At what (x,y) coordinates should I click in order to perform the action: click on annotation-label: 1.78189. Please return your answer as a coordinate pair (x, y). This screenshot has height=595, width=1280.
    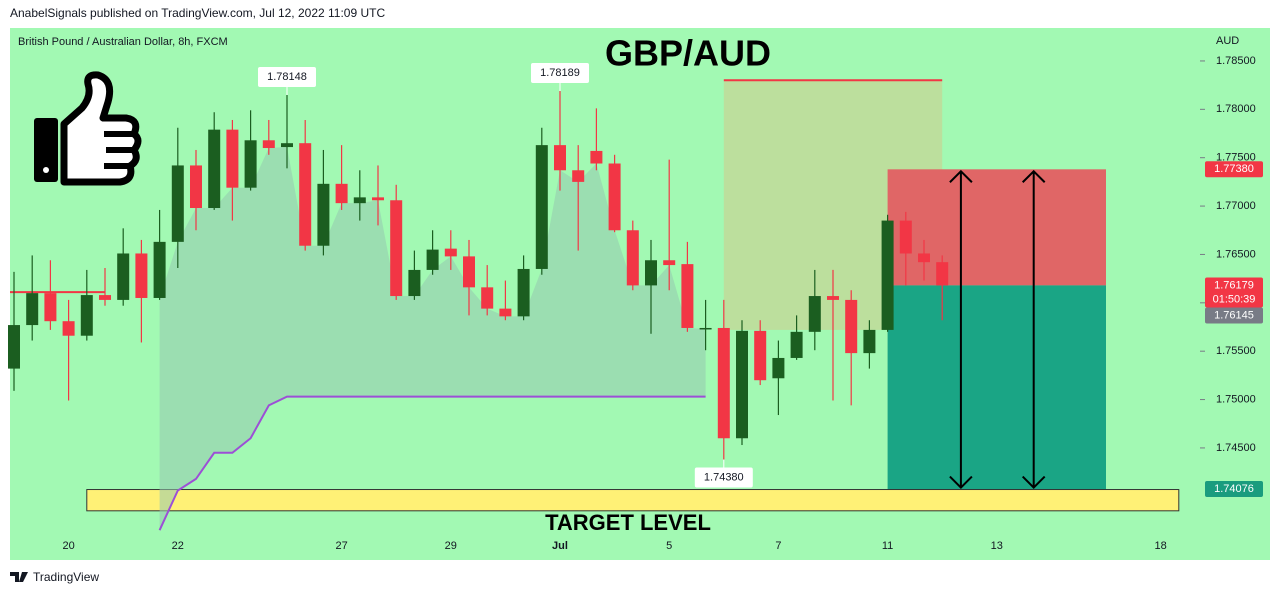
    Looking at the image, I should click on (560, 73).